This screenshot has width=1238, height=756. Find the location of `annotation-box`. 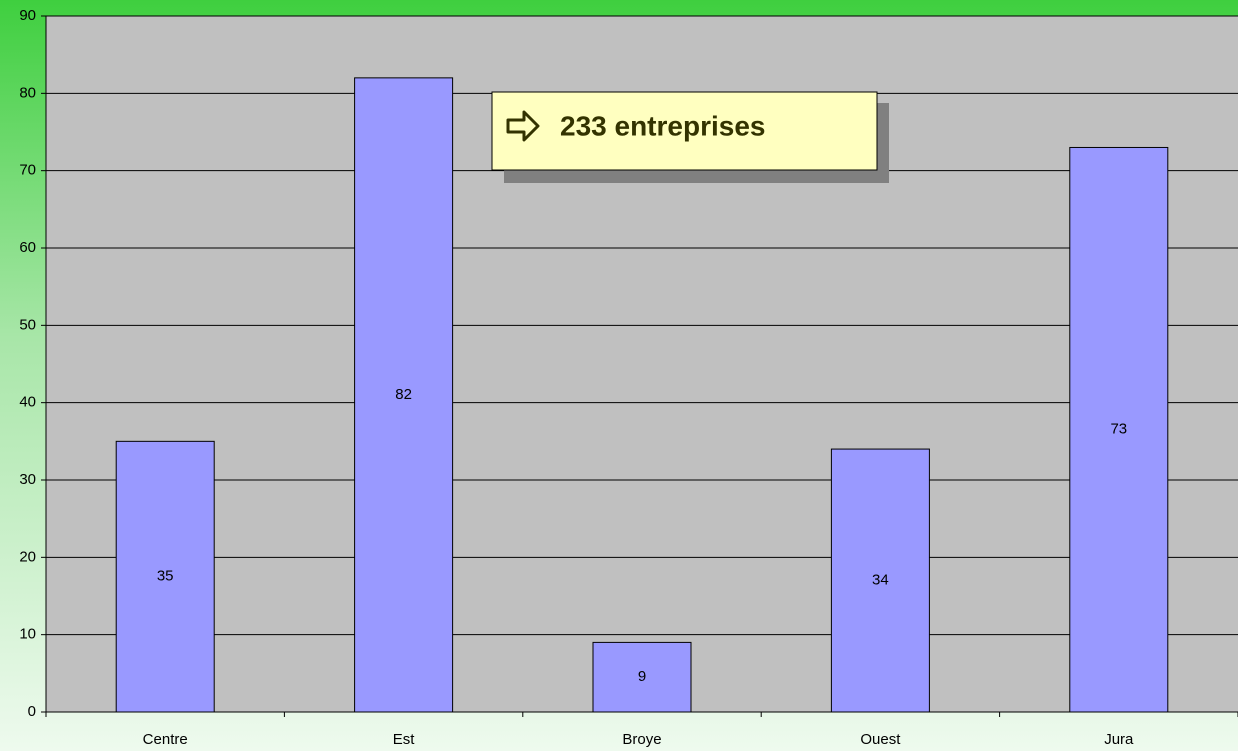

annotation-box is located at coordinates (684, 131).